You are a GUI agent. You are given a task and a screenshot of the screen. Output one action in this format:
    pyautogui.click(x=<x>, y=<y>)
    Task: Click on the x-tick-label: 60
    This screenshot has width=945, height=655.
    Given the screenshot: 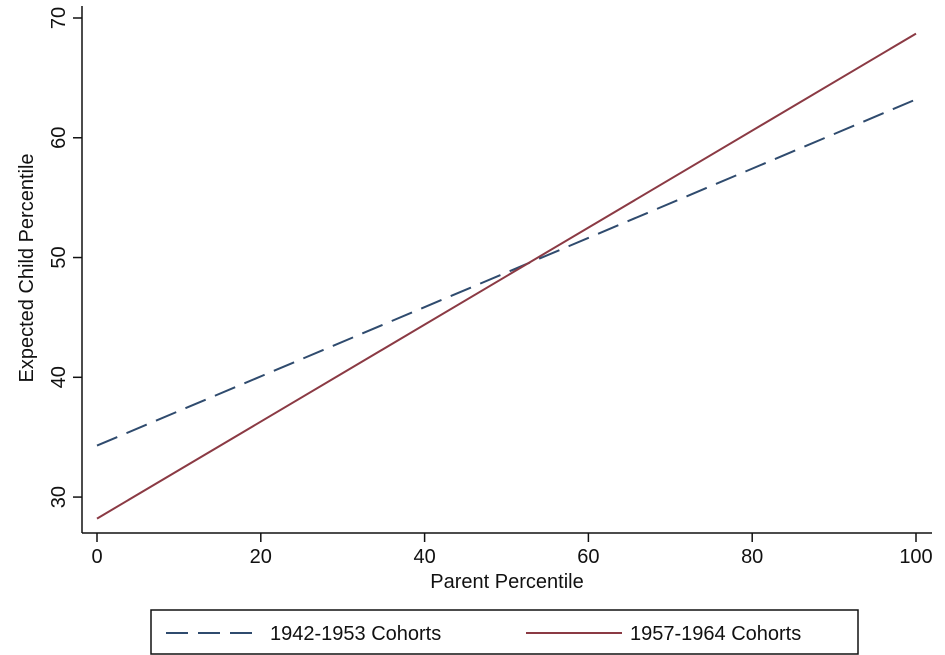 What is the action you would take?
    pyautogui.click(x=588, y=557)
    